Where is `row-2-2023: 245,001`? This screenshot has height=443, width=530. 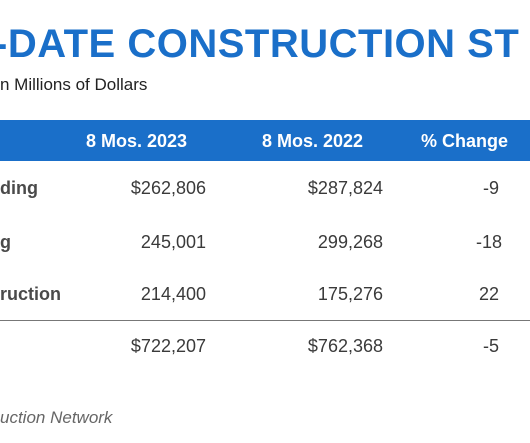
row-2-2023: 245,001 is located at coordinates (173, 242).